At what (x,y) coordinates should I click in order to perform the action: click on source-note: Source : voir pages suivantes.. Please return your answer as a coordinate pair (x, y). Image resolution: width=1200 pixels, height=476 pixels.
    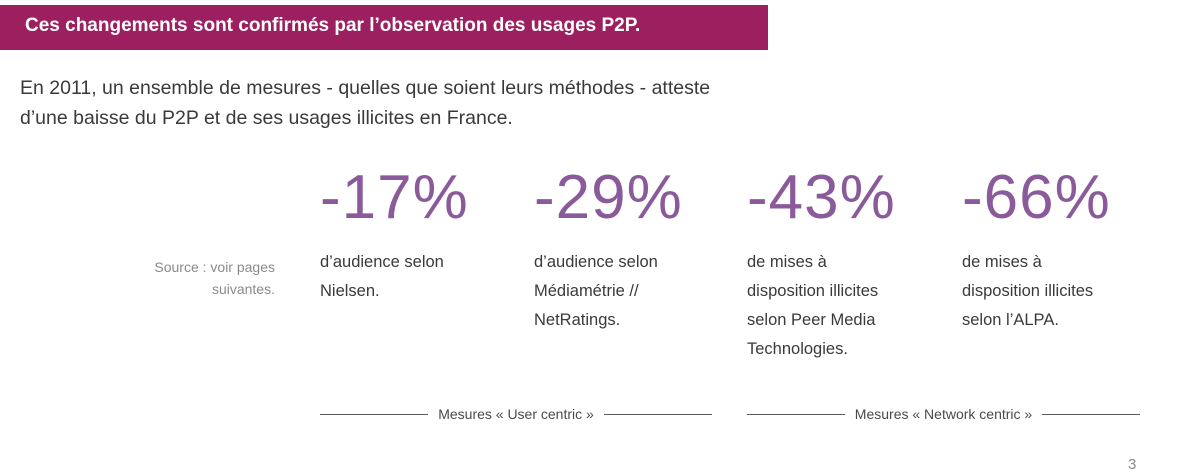
    Looking at the image, I should click on (187, 278).